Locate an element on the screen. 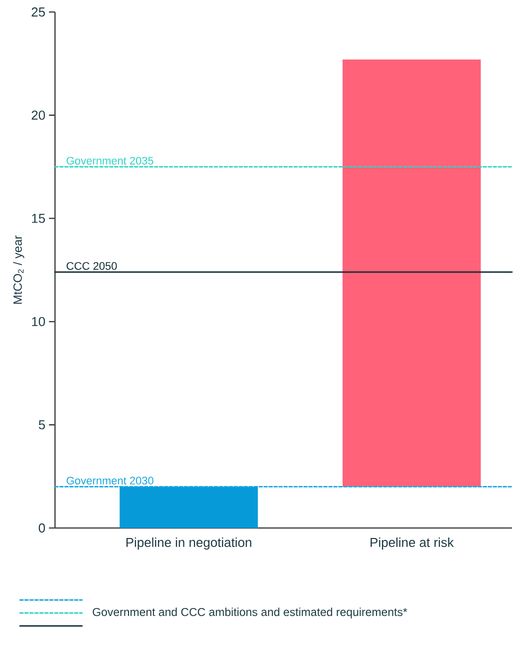 The image size is (524, 645). y-tick-label: 5 is located at coordinates (41, 425).